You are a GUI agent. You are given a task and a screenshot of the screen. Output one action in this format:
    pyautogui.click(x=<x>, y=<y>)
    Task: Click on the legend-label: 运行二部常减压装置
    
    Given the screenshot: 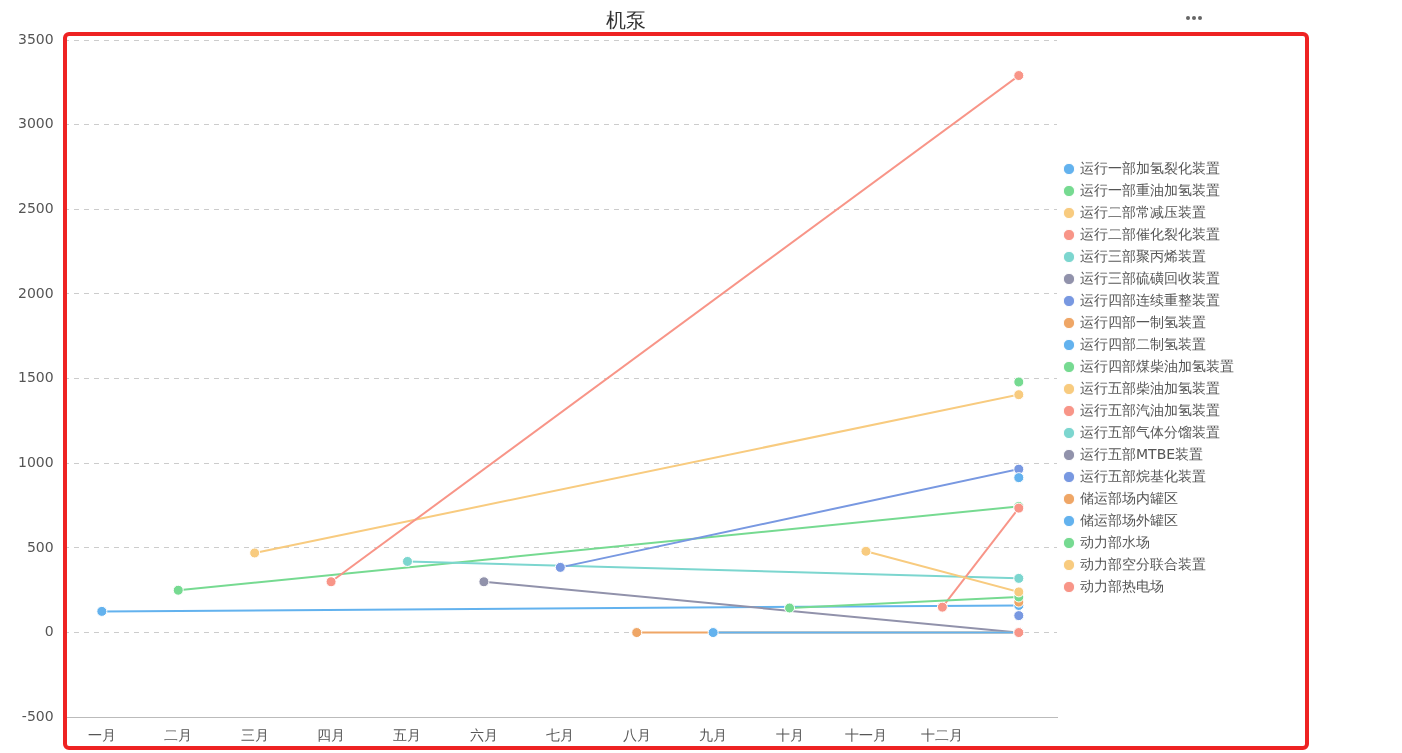 What is the action you would take?
    pyautogui.click(x=1143, y=211)
    